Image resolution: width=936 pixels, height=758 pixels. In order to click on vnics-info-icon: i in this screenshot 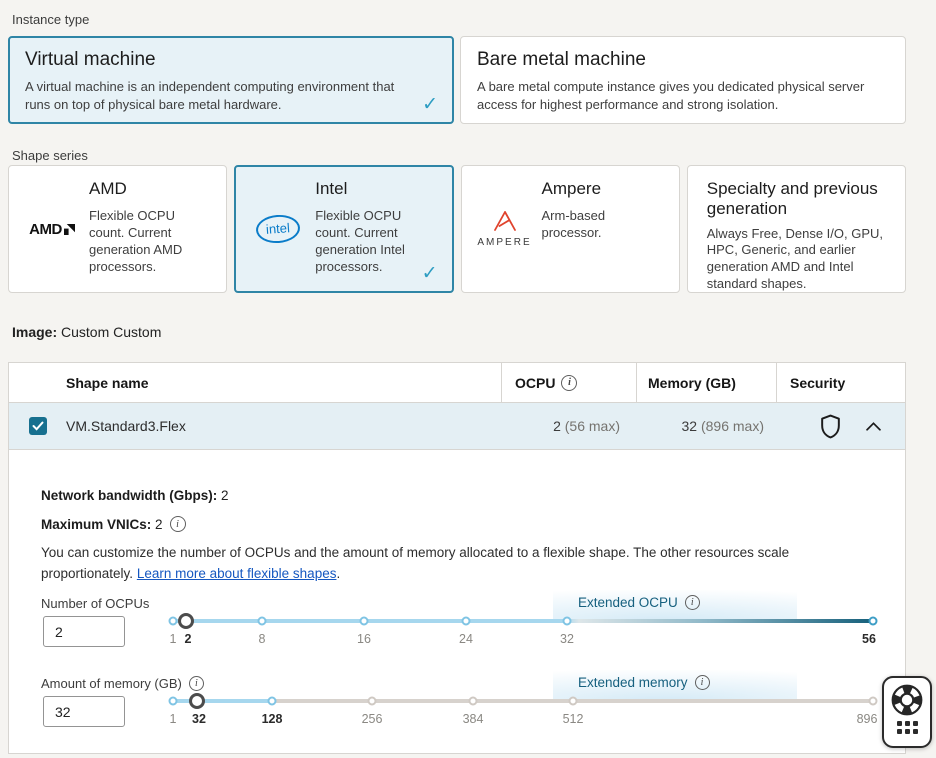, I will do `click(177, 524)`.